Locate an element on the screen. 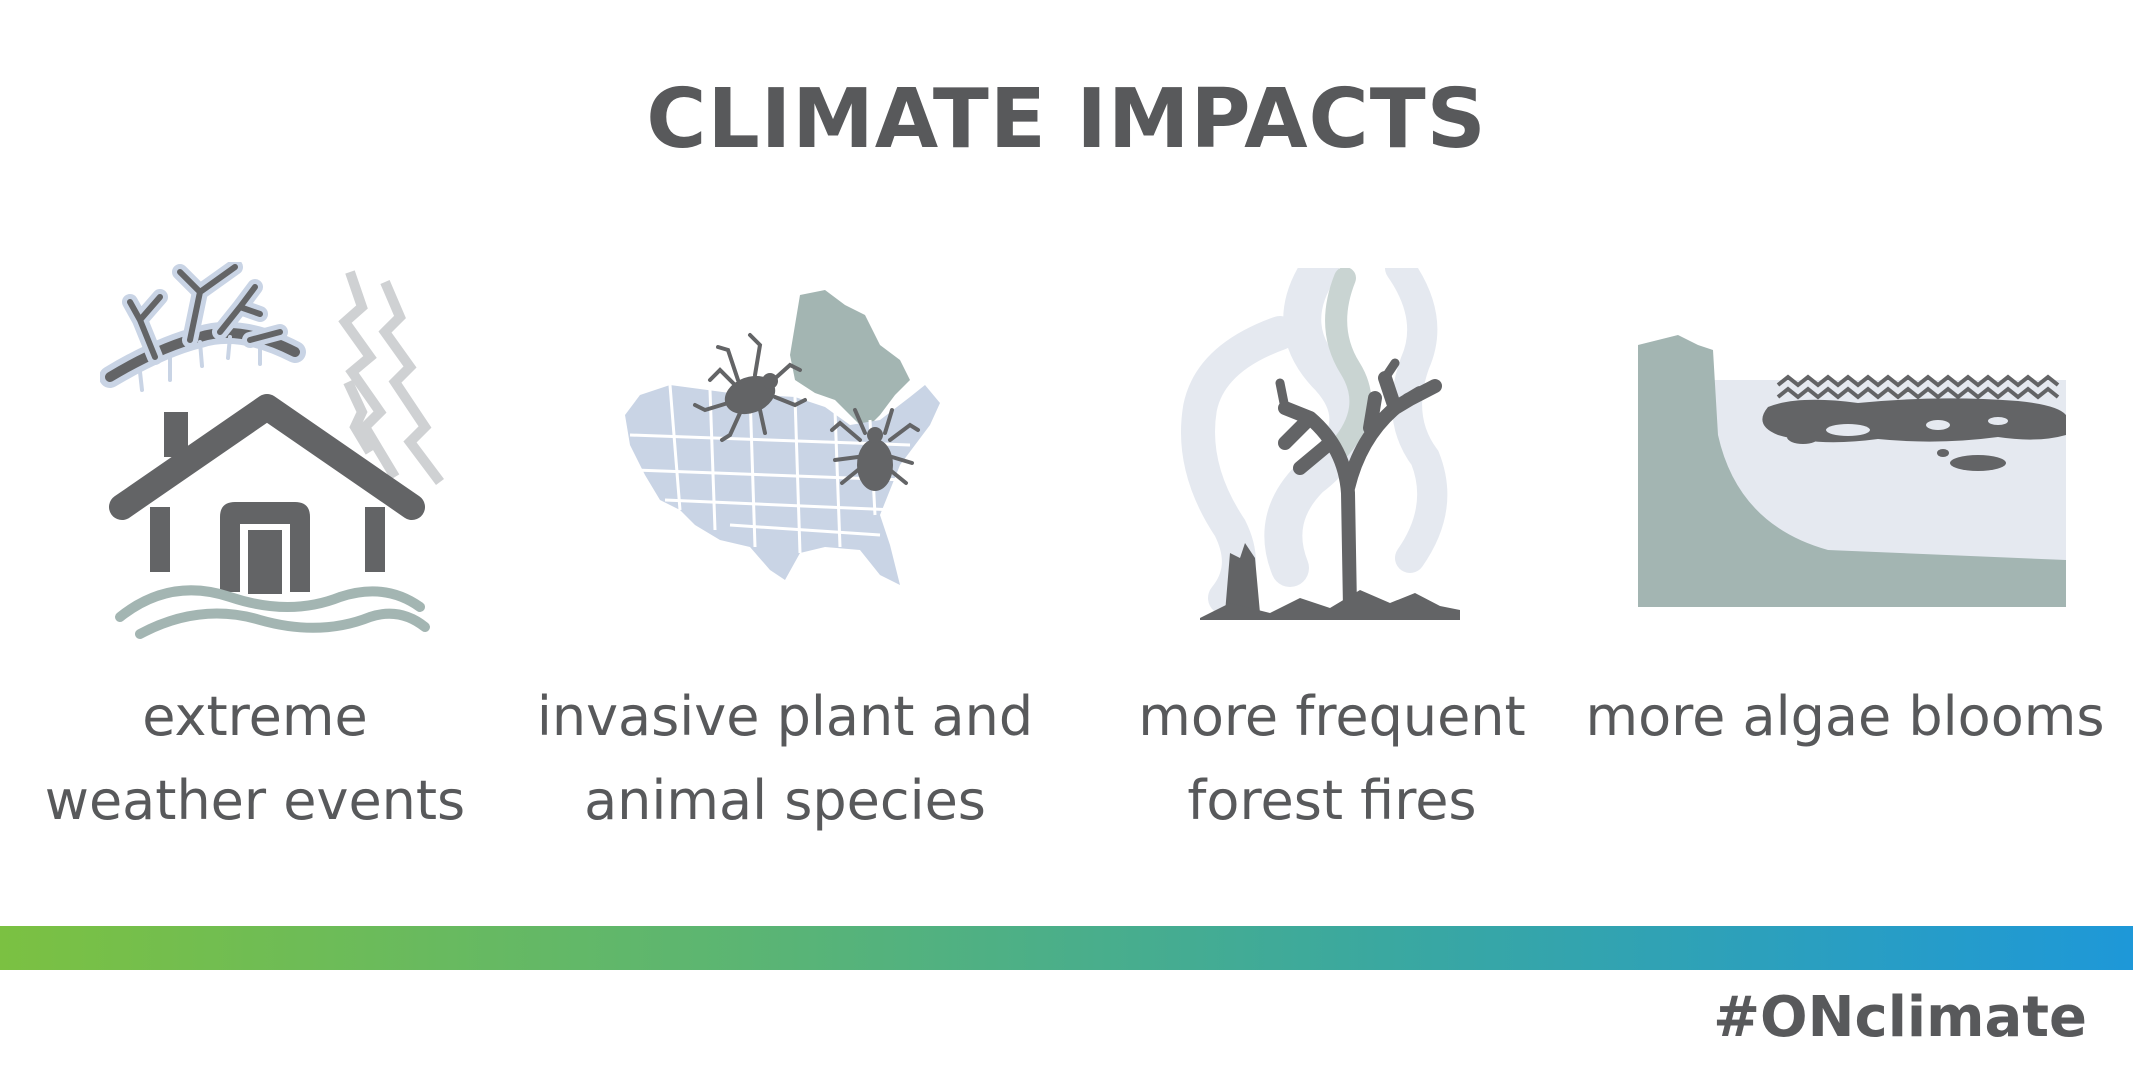 The width and height of the screenshot is (2133, 1067). lightning-icon is located at coordinates (391, 377).